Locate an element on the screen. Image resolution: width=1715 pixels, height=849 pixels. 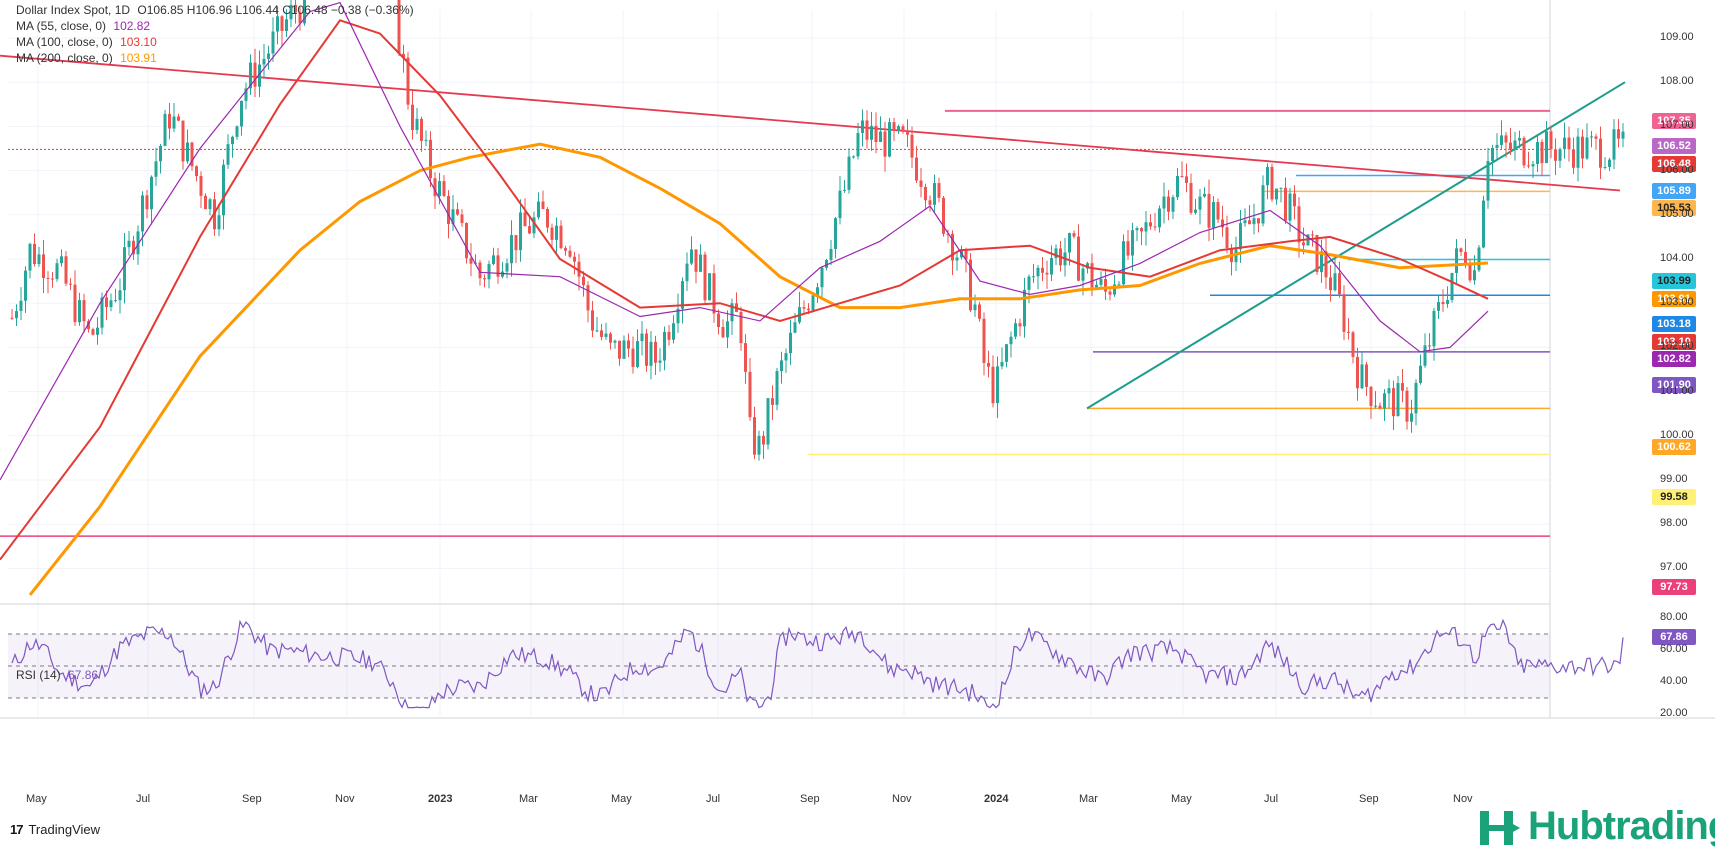
legend-rsi: RSI (14) 67.86 is located at coordinates (57, 675).